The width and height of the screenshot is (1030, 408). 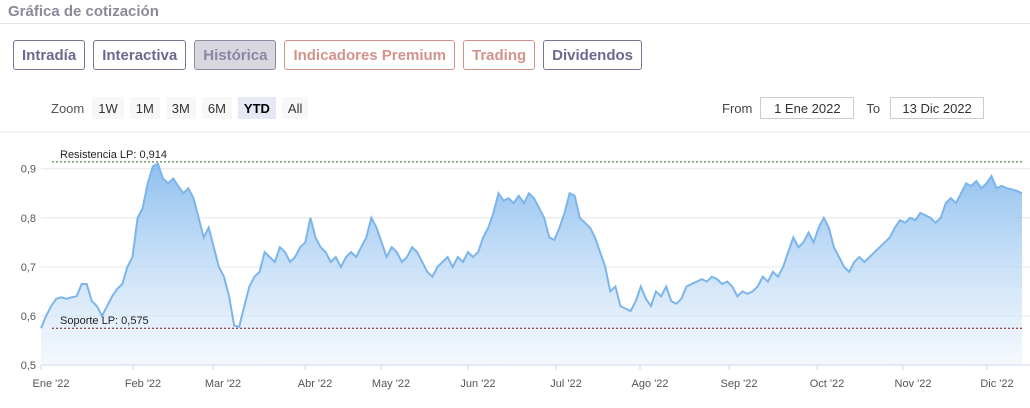 I want to click on from-label: From, so click(x=737, y=108).